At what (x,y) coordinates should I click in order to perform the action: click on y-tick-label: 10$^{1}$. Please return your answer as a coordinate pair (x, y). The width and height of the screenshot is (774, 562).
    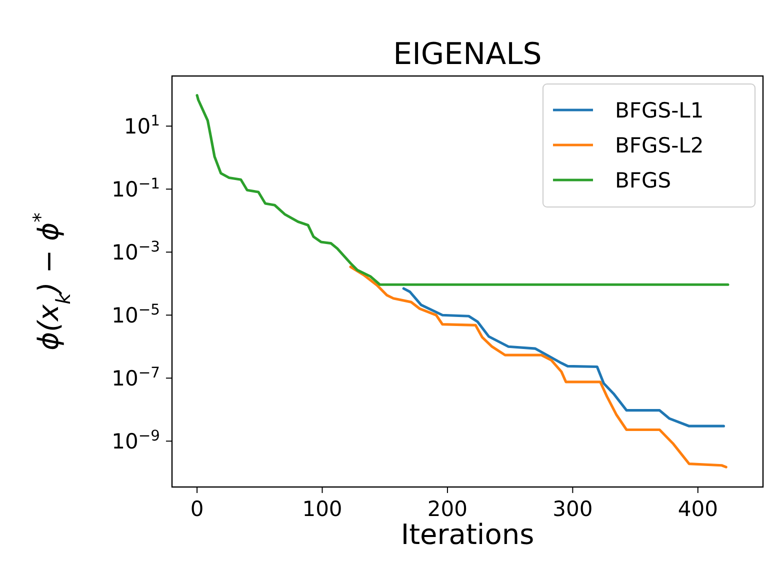
    Looking at the image, I should click on (142, 125).